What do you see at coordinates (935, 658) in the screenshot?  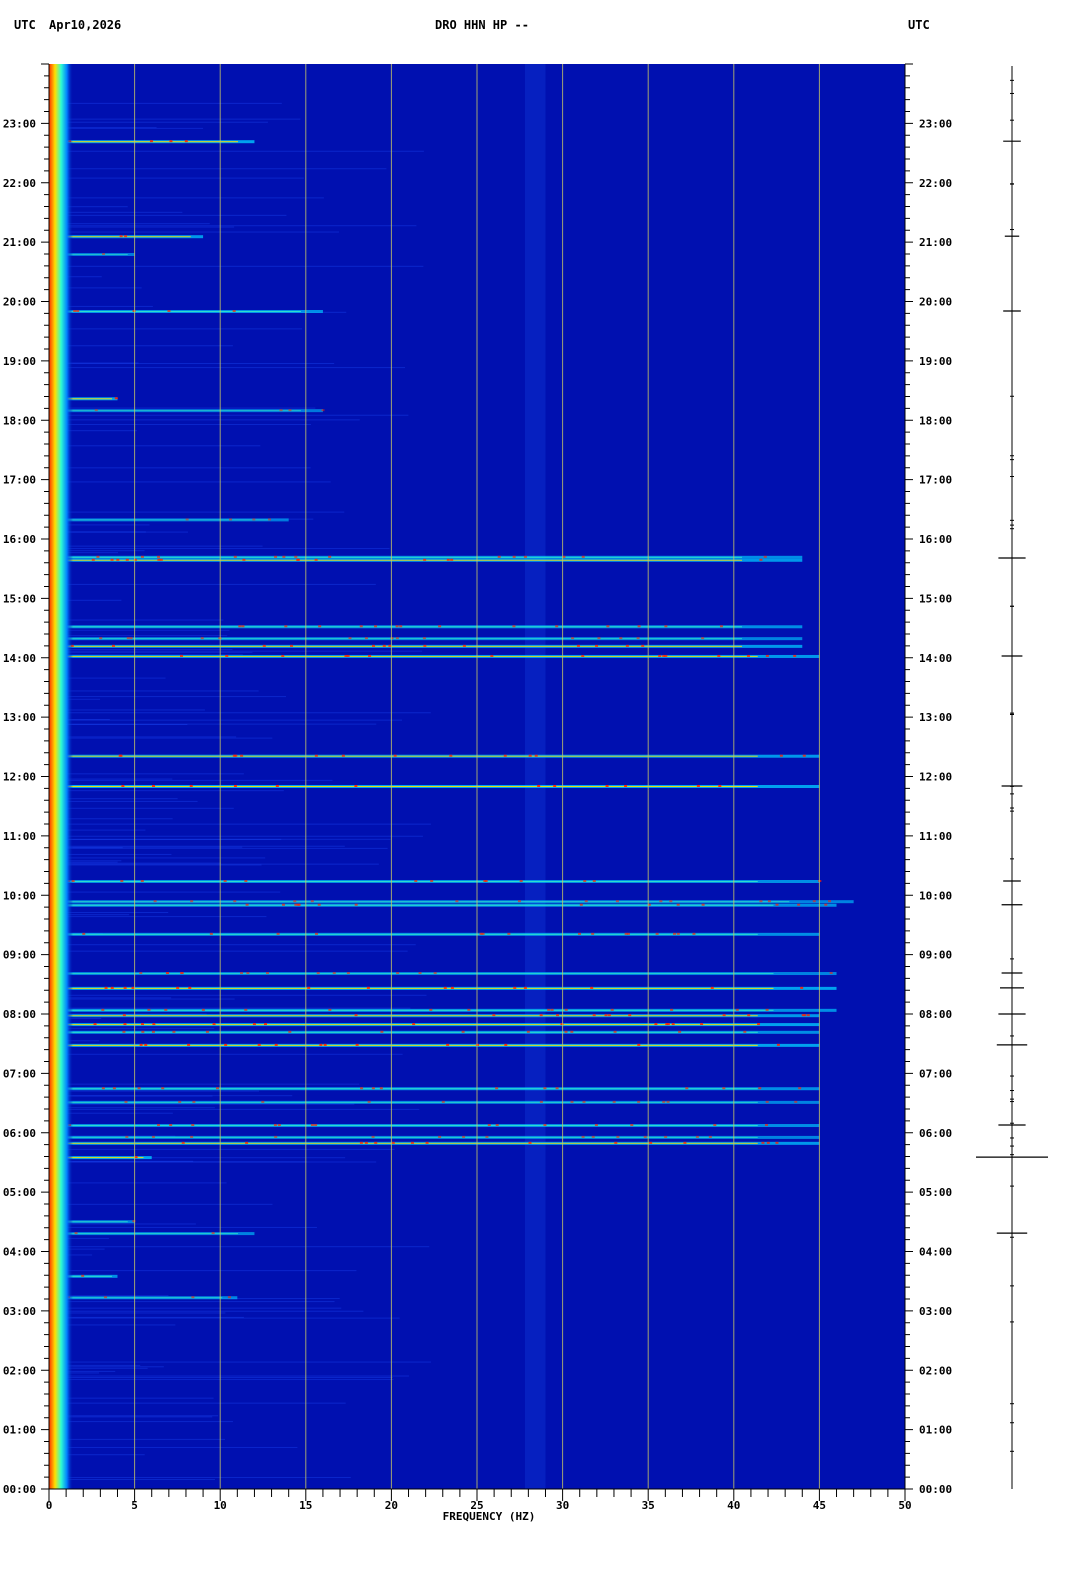 I see `y-tick-label-right: 14:00` at bounding box center [935, 658].